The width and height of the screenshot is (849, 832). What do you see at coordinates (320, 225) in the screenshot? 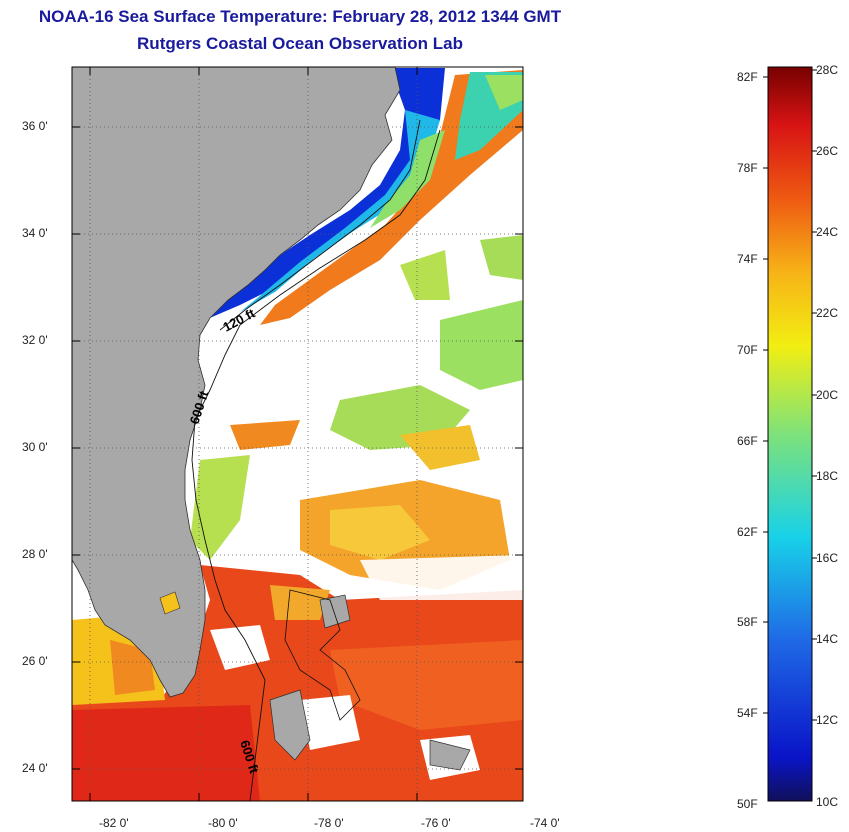
I see `contour-120ft` at bounding box center [320, 225].